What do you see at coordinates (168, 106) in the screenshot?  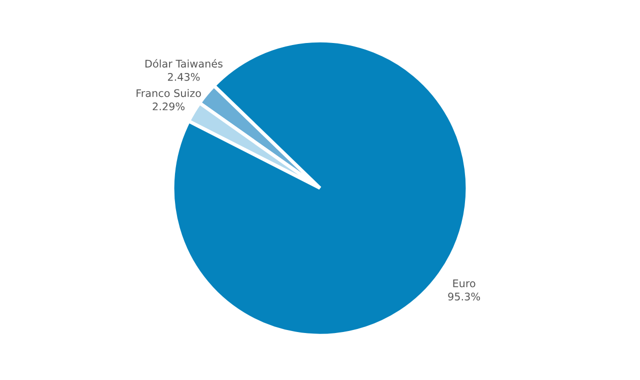 I see `data-label: 2.29%` at bounding box center [168, 106].